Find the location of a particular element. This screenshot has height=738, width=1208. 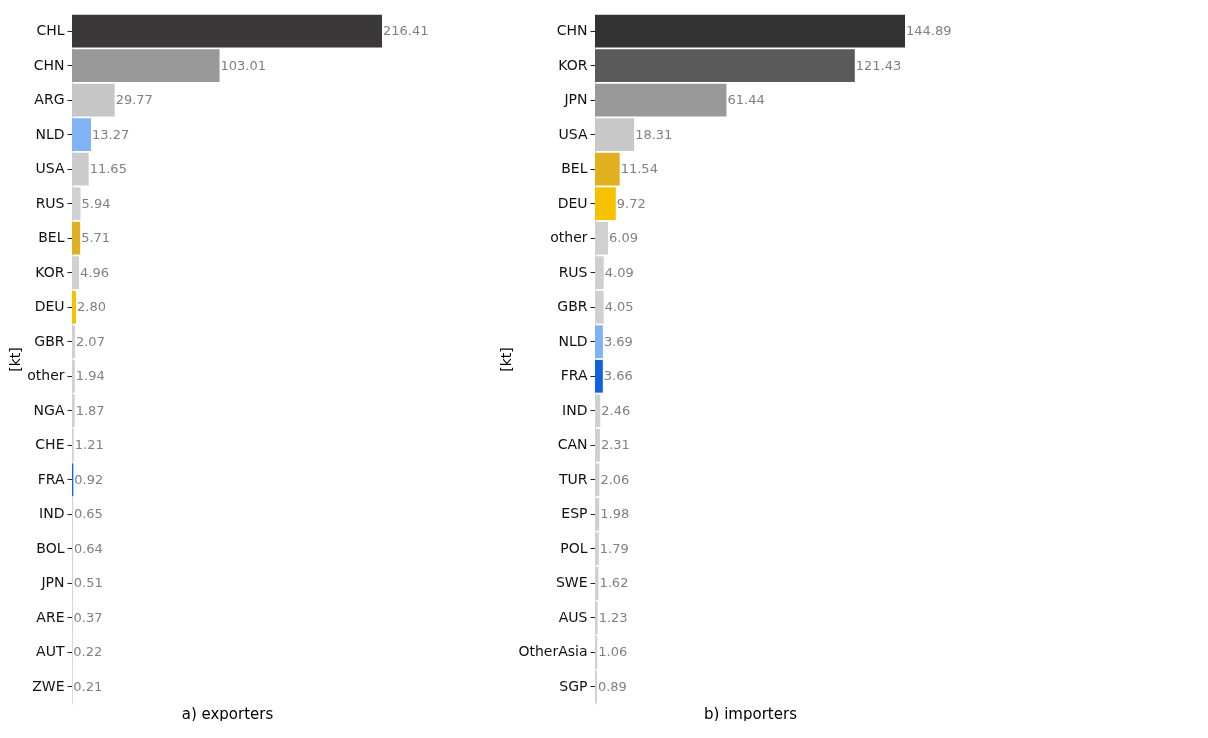

y-tick-label: AUT is located at coordinates (50, 651).